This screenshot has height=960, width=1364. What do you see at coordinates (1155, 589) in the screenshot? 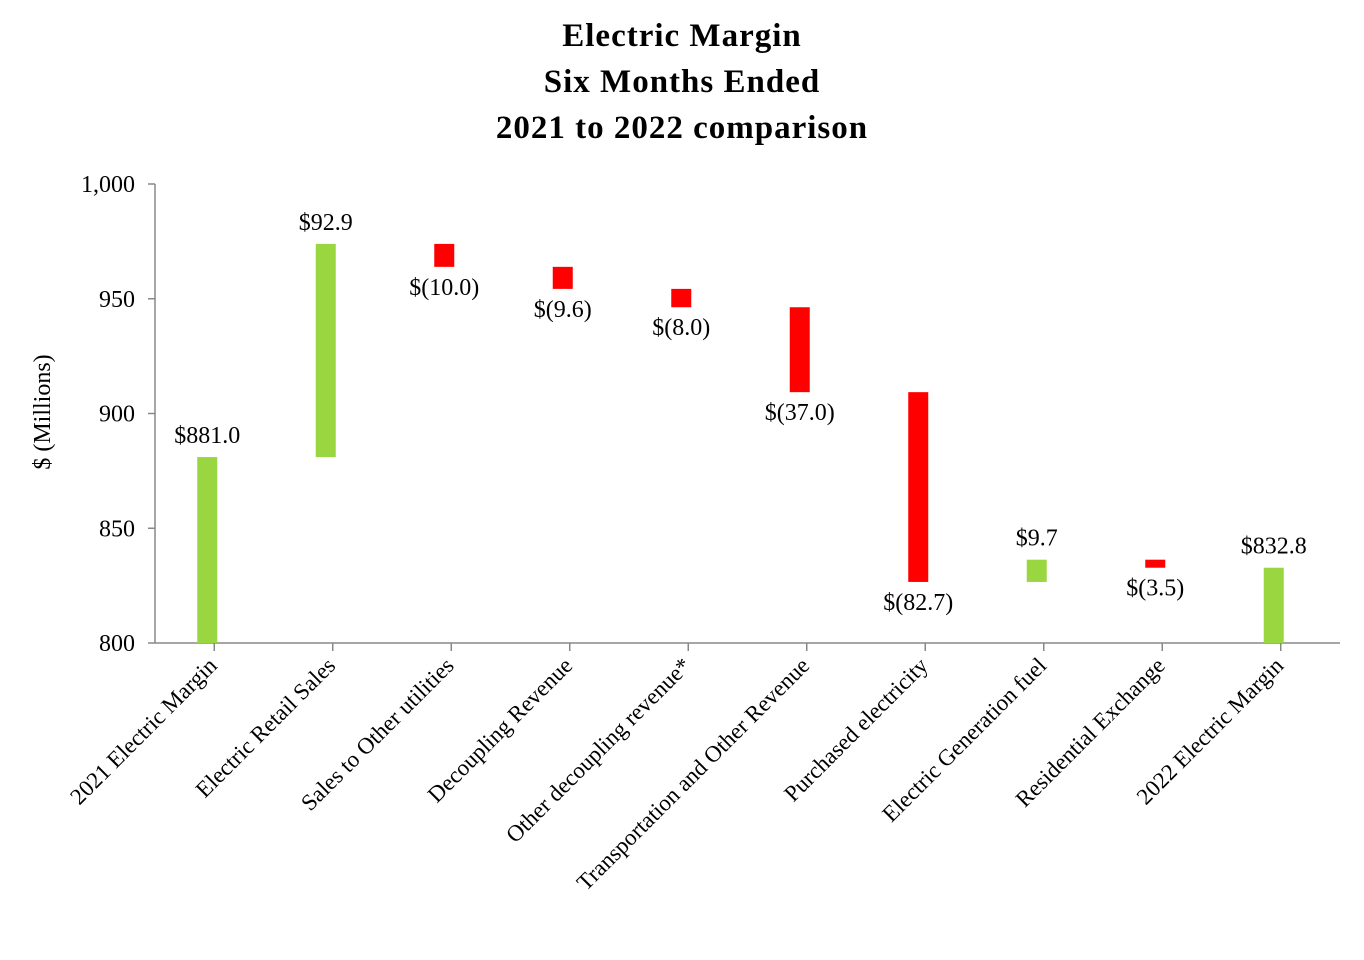
I see `data-label: $(3.5)` at bounding box center [1155, 589].